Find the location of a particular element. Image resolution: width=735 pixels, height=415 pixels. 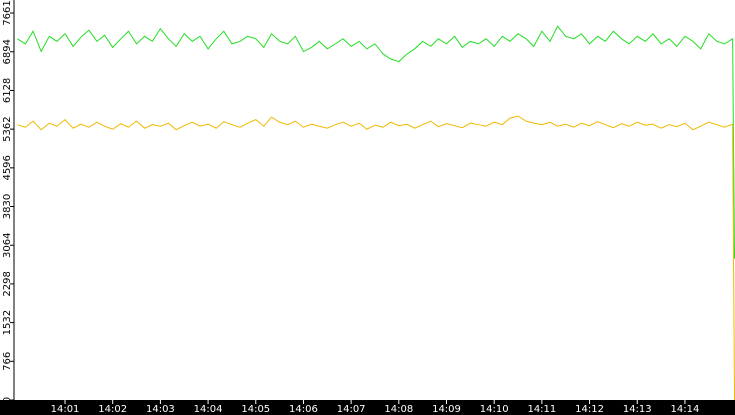

x-tick-label: 14:09 is located at coordinates (446, 409).